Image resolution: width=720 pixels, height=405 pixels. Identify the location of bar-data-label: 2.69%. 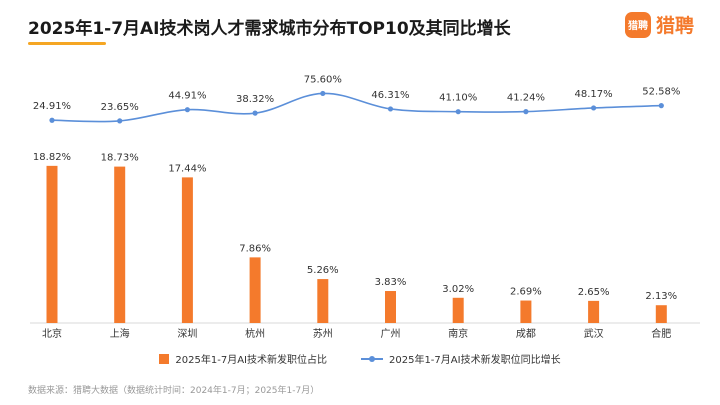
(526, 292).